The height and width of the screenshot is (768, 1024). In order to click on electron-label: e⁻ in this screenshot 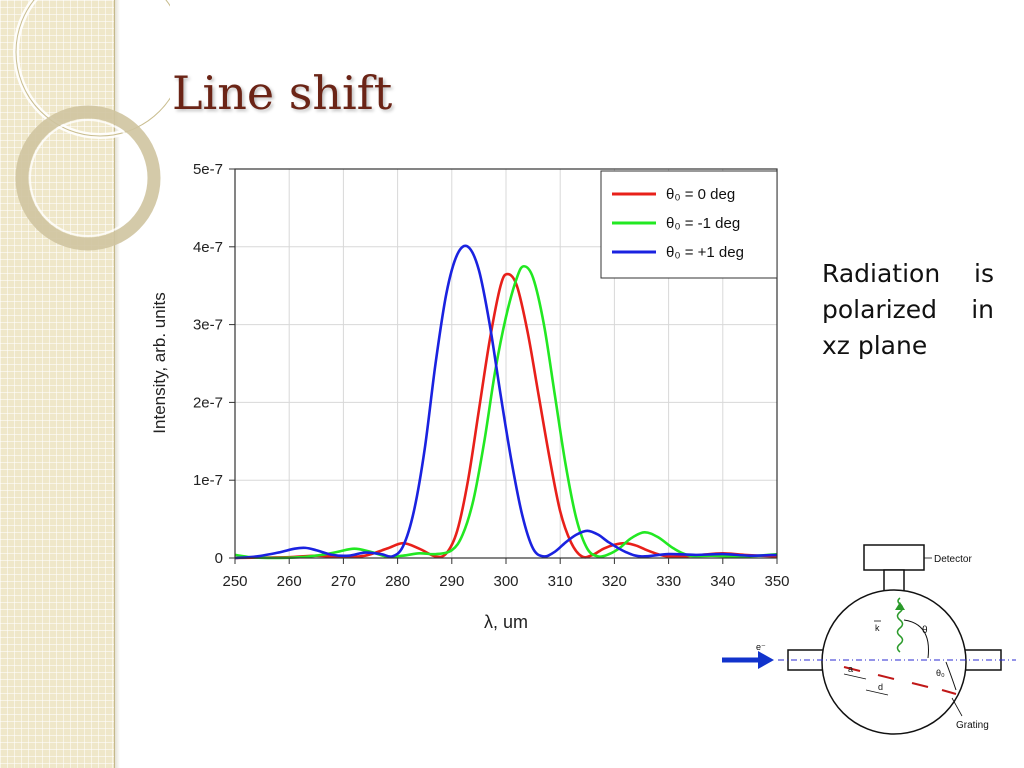, I will do `click(761, 647)`.